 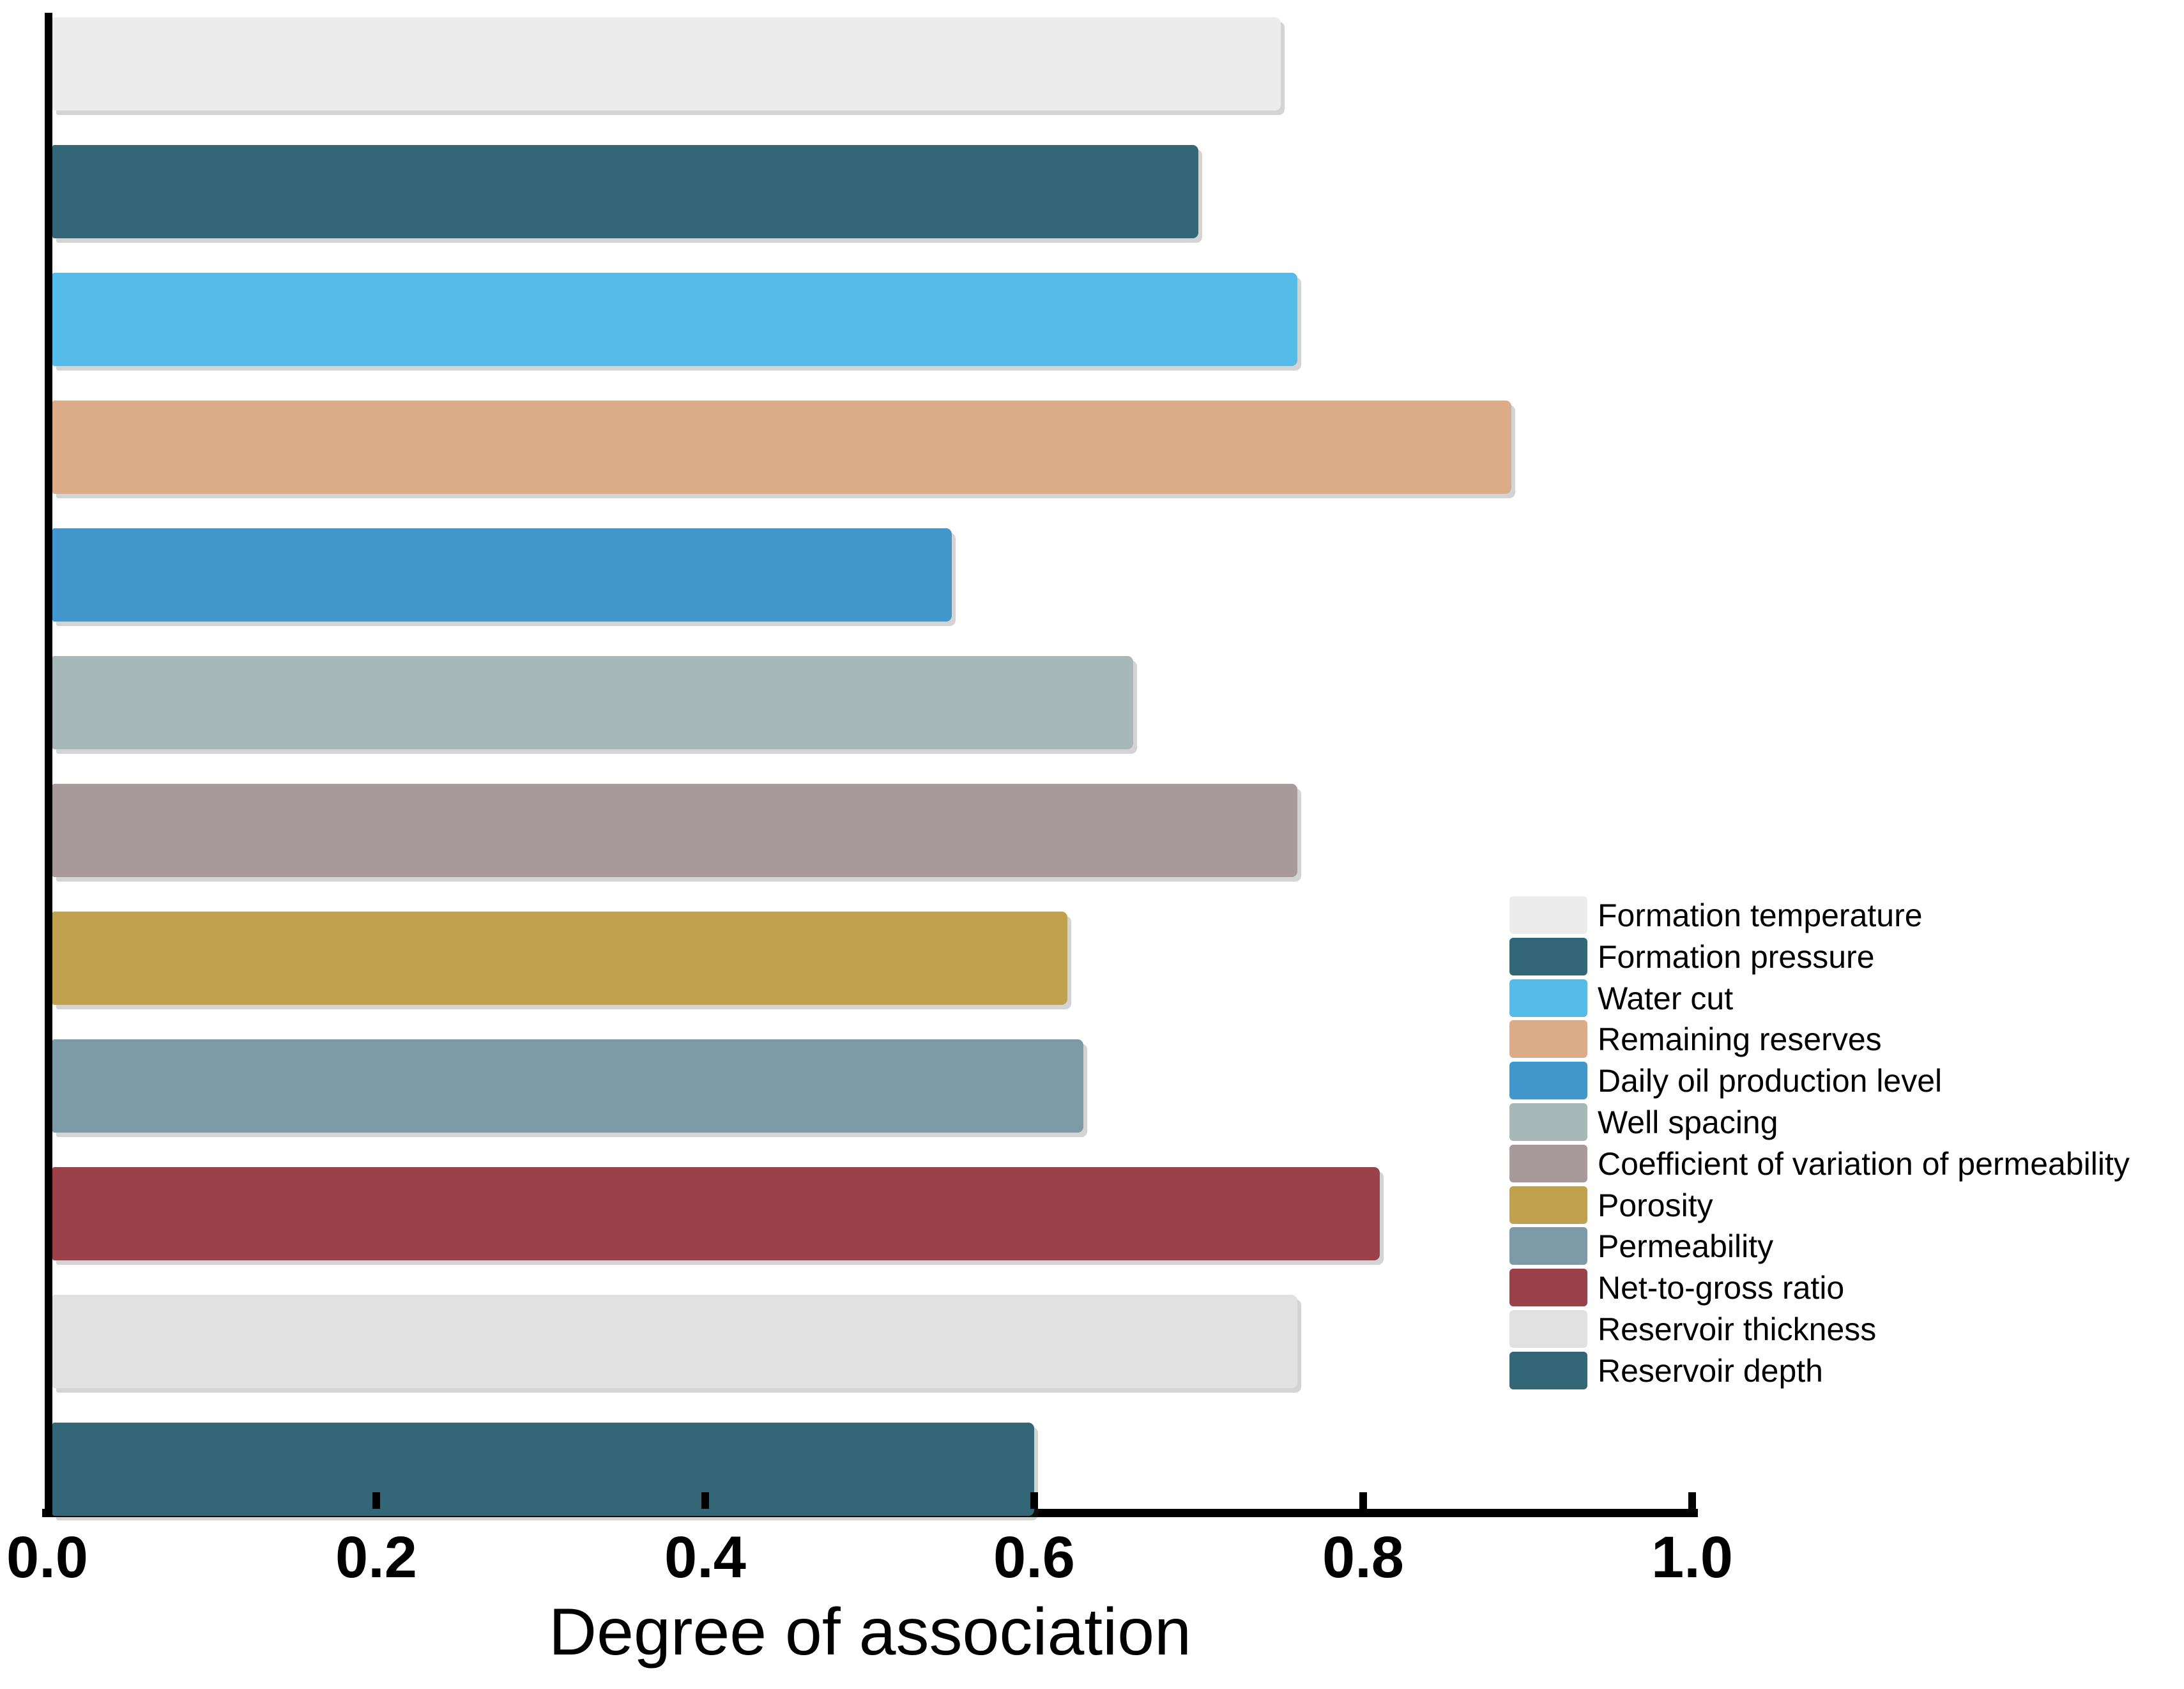 I want to click on legend-swatch-reservoir-thickness, so click(x=1548, y=1329).